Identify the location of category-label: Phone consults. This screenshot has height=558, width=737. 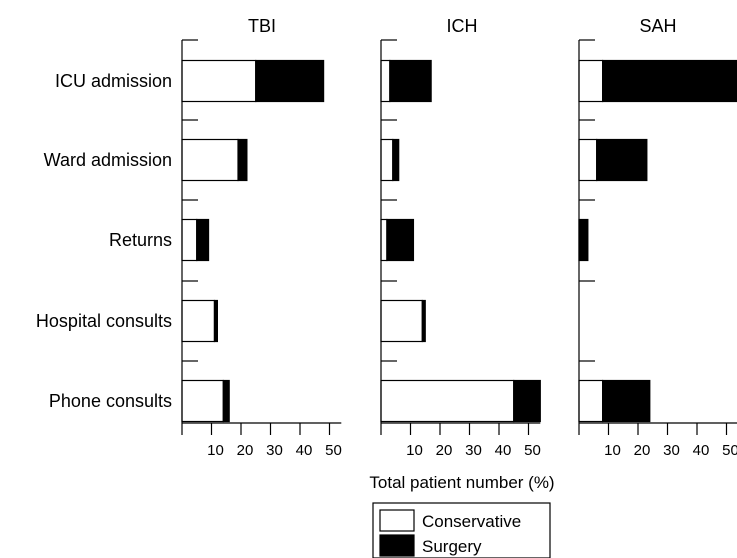
(110, 401).